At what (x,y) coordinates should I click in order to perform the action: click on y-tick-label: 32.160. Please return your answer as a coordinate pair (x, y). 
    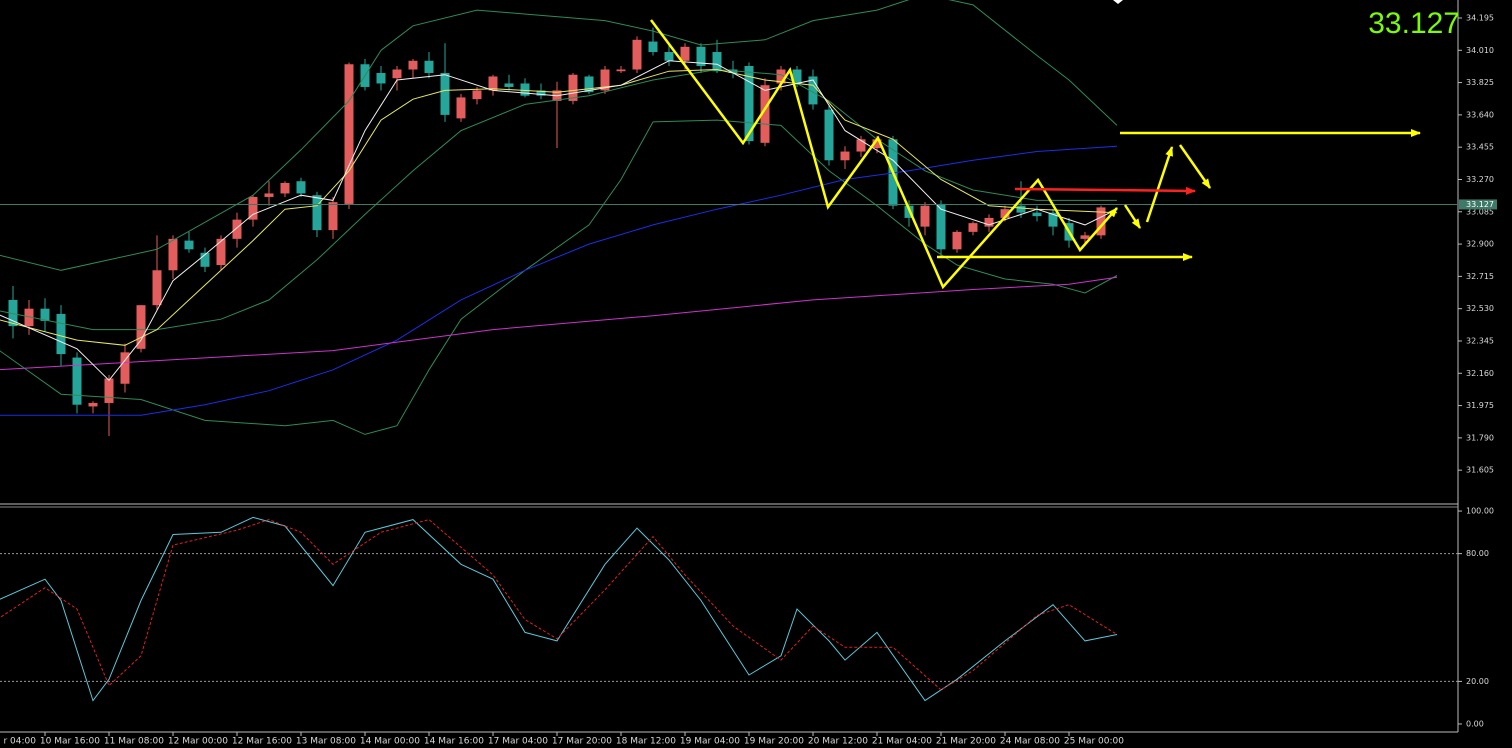
    Looking at the image, I should click on (1480, 373).